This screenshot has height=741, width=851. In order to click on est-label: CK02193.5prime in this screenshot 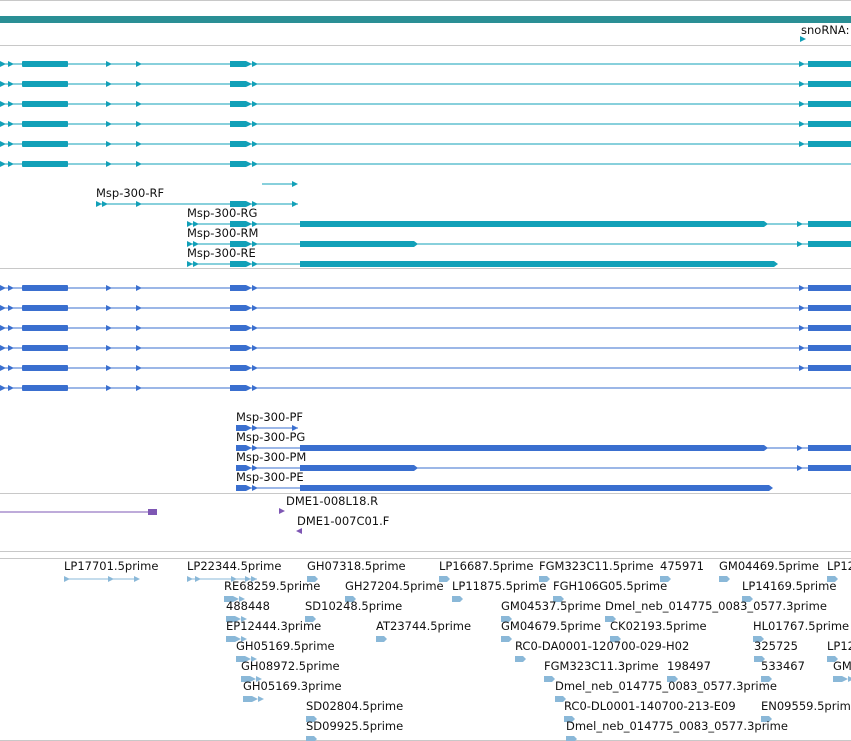, I will do `click(658, 626)`.